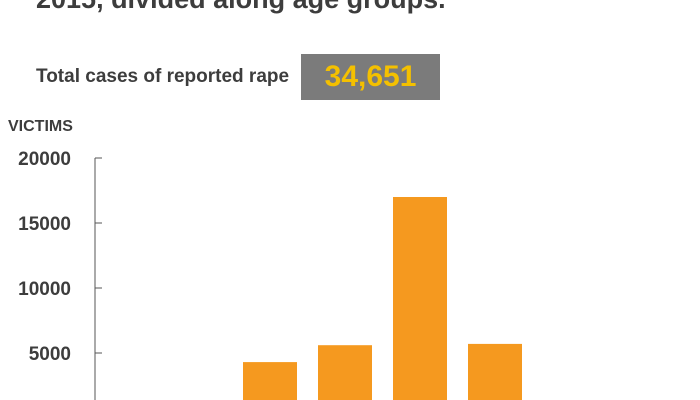  I want to click on total-cases-label: Total cases of reported rape, so click(163, 76).